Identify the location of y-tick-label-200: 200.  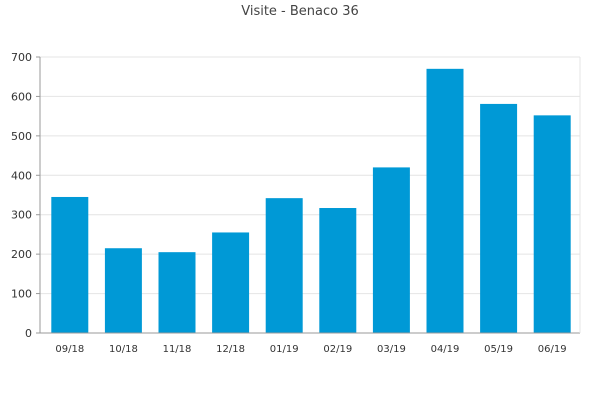
(21, 254).